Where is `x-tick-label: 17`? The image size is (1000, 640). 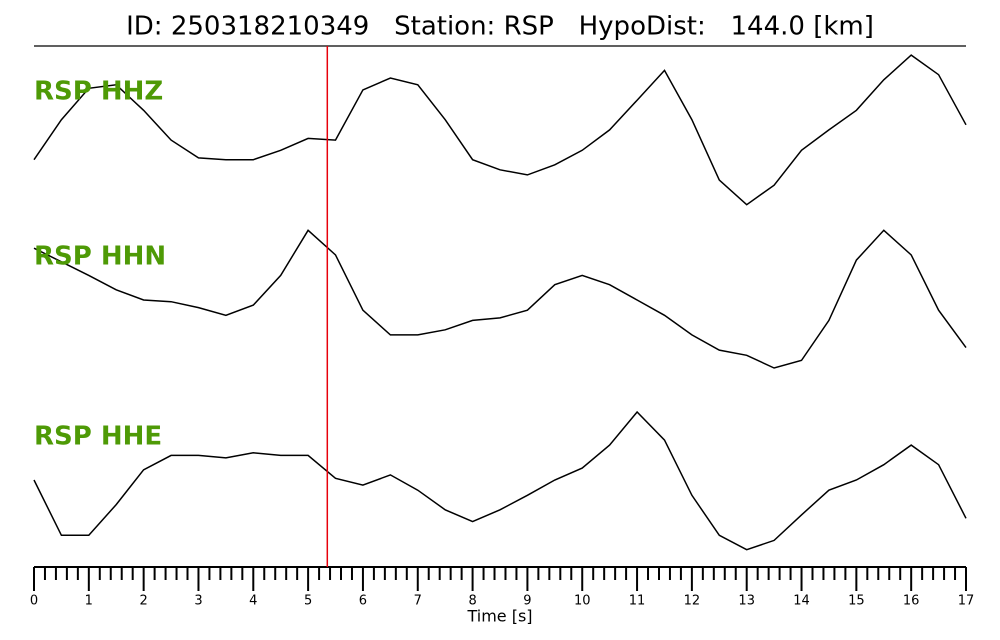
x-tick-label: 17 is located at coordinates (966, 601).